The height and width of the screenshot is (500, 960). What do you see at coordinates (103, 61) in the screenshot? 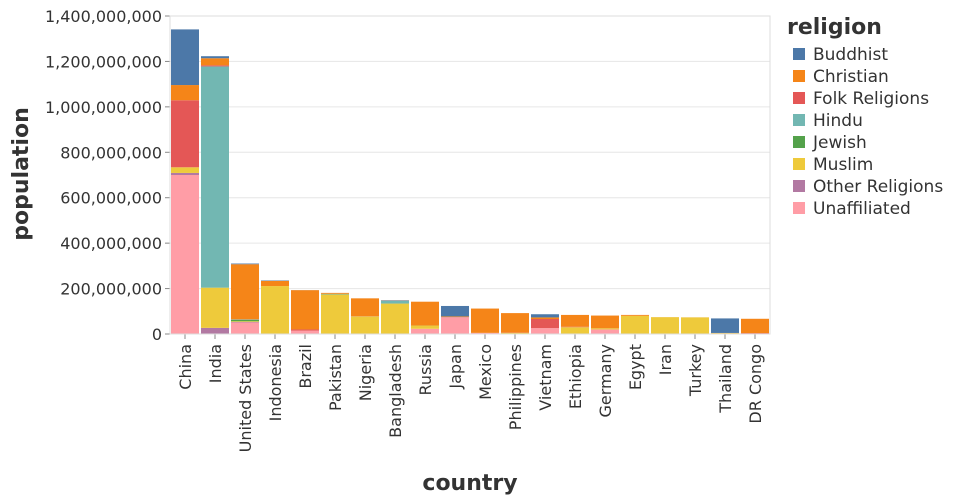
I see `y-tick-label: 1,200,000,000` at bounding box center [103, 61].